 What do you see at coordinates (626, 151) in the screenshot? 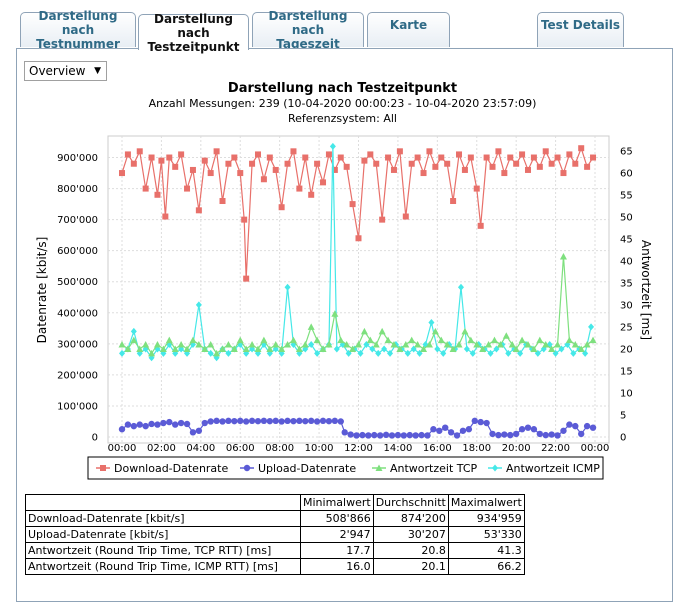
I see `y-right-tick-label: 65` at bounding box center [626, 151].